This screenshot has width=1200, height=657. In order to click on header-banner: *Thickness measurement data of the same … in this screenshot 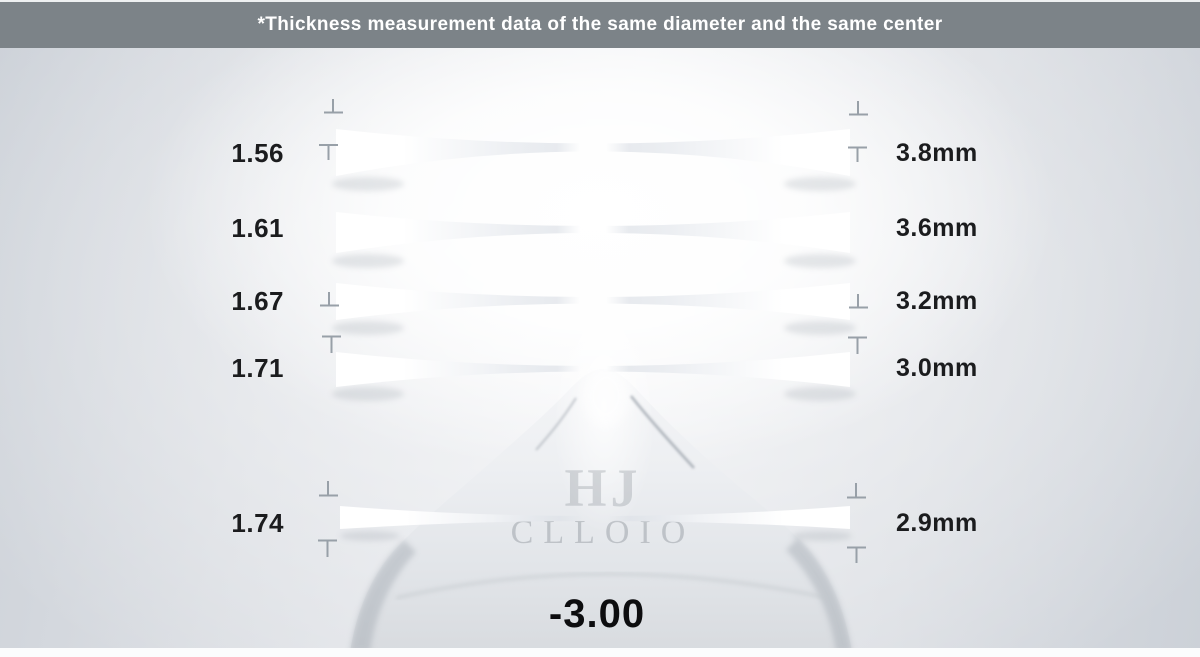, I will do `click(600, 24)`.